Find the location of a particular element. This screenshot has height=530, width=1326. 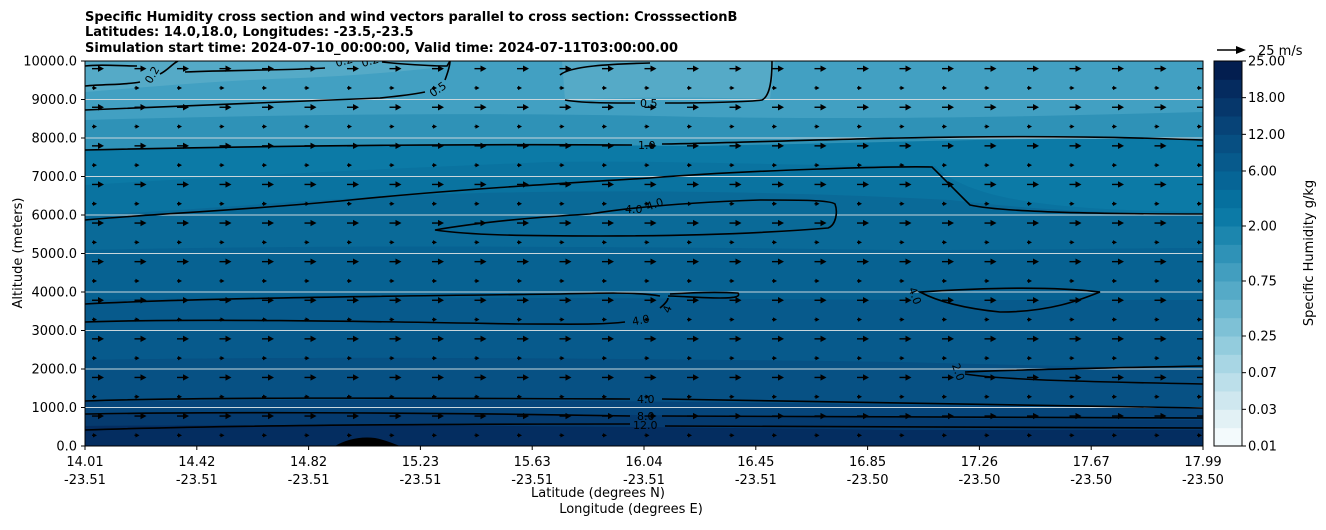

colorbar-tick-label: 0.03 is located at coordinates (1262, 410).